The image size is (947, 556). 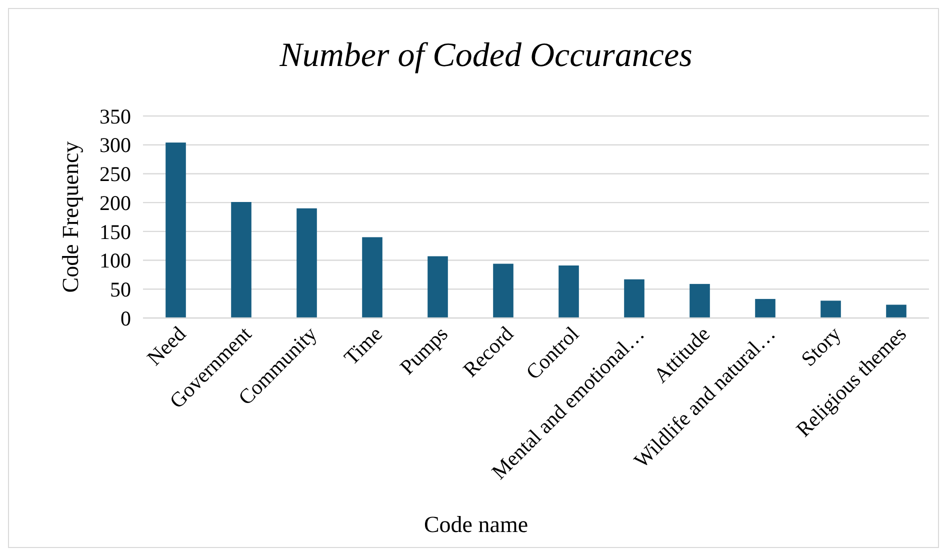 I want to click on y-tick-label: 100, so click(x=115, y=260).